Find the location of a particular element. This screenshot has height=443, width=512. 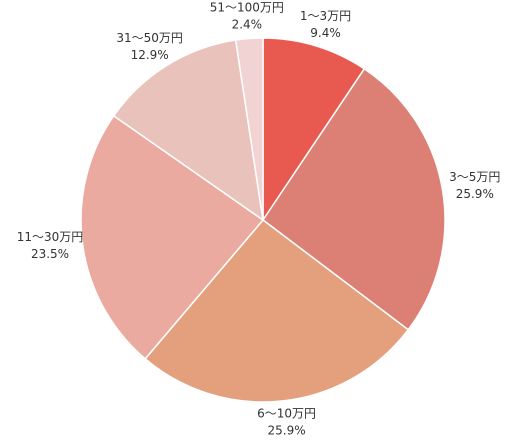

value-label: 9.4% is located at coordinates (325, 33).